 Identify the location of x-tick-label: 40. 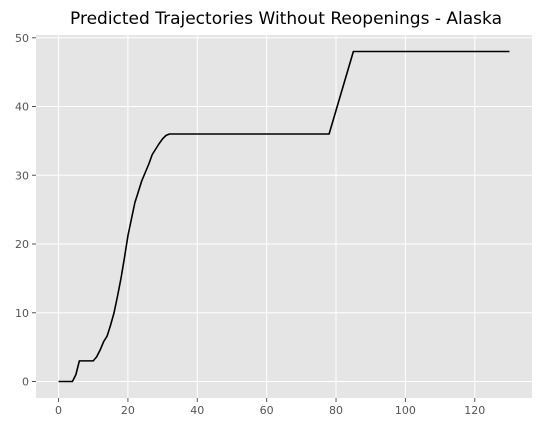
(197, 410).